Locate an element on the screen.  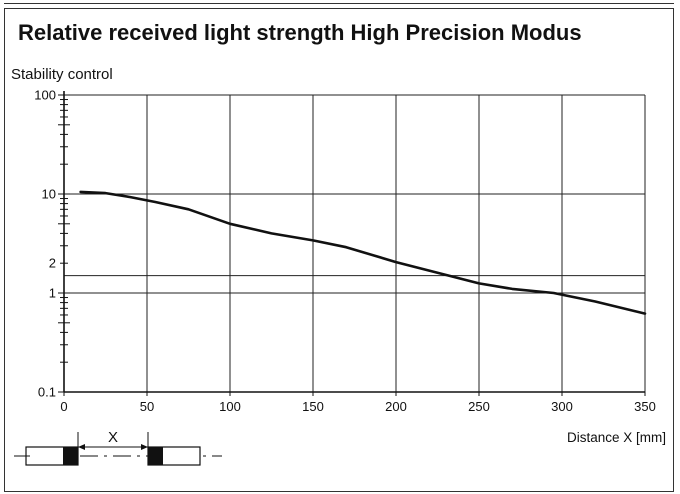
y-tick-label: 100 is located at coordinates (45, 95).